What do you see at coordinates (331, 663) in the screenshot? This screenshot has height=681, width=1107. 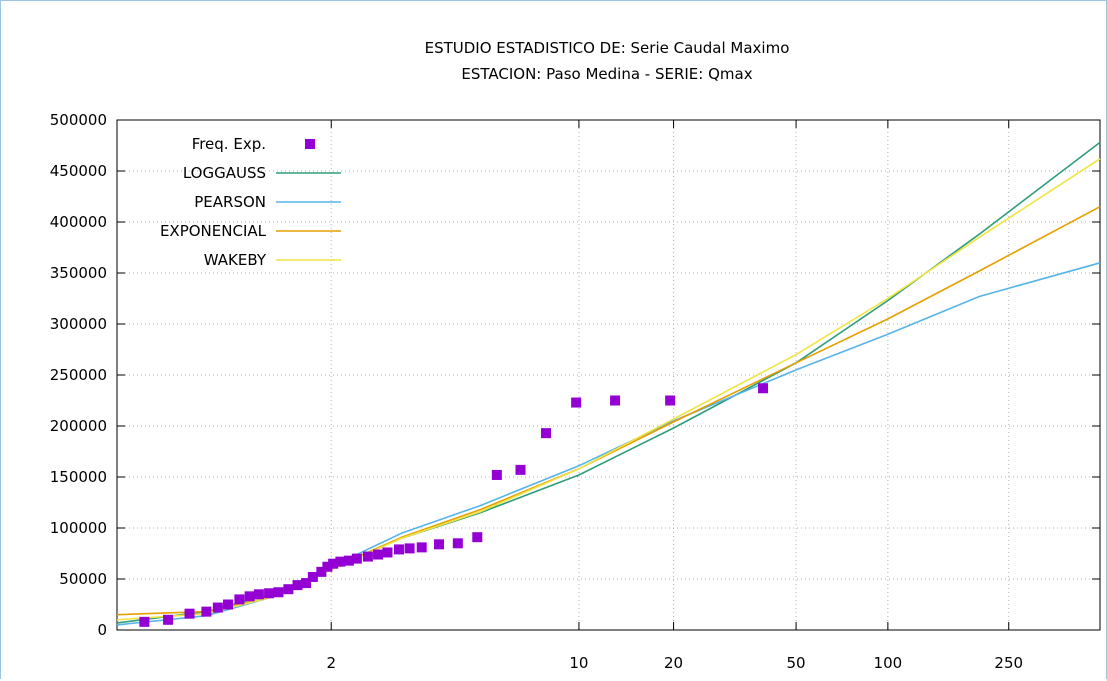 I see `x-tick-label: 2` at bounding box center [331, 663].